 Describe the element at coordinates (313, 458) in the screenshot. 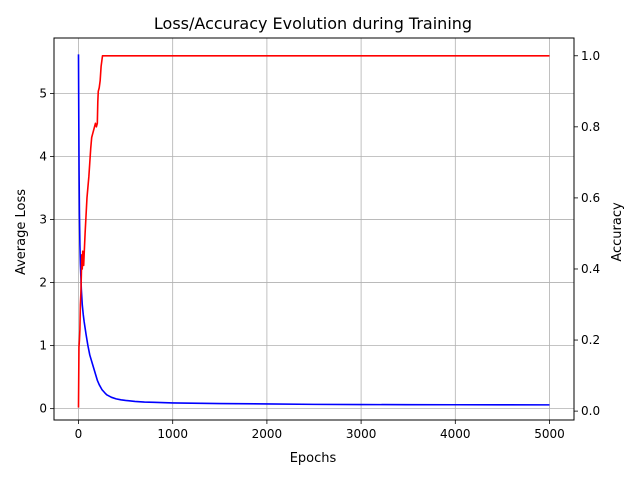

I see `x-axis-label: Epochs` at that location.